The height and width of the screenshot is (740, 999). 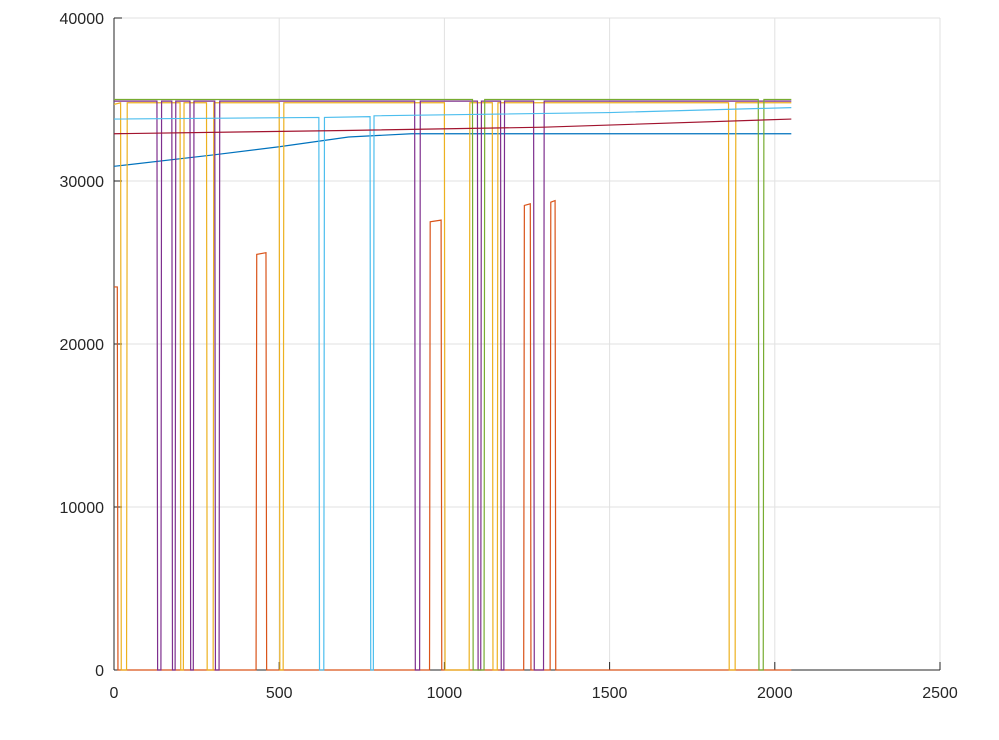 I want to click on y-tick-label: 30000, so click(x=82, y=182).